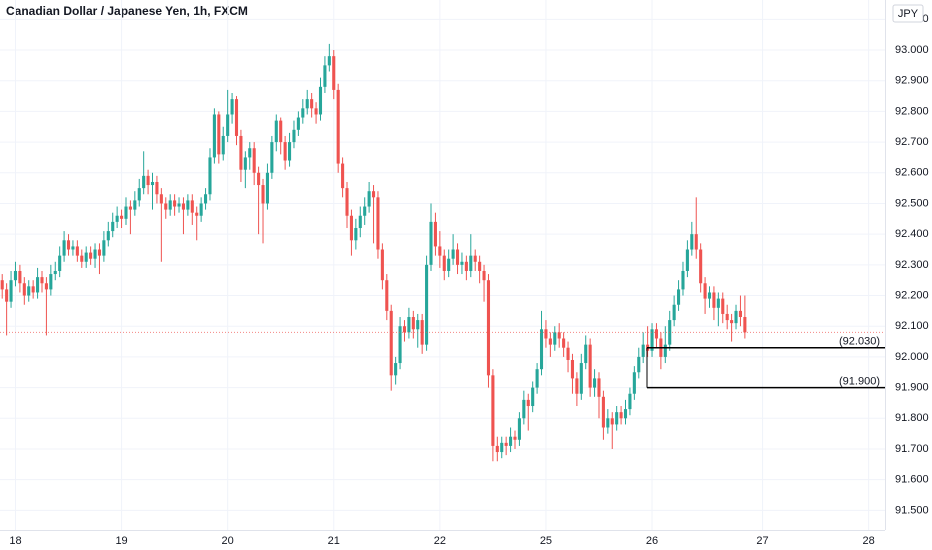  Describe the element at coordinates (912, 234) in the screenshot. I see `y-tick-label: 92.400` at that location.